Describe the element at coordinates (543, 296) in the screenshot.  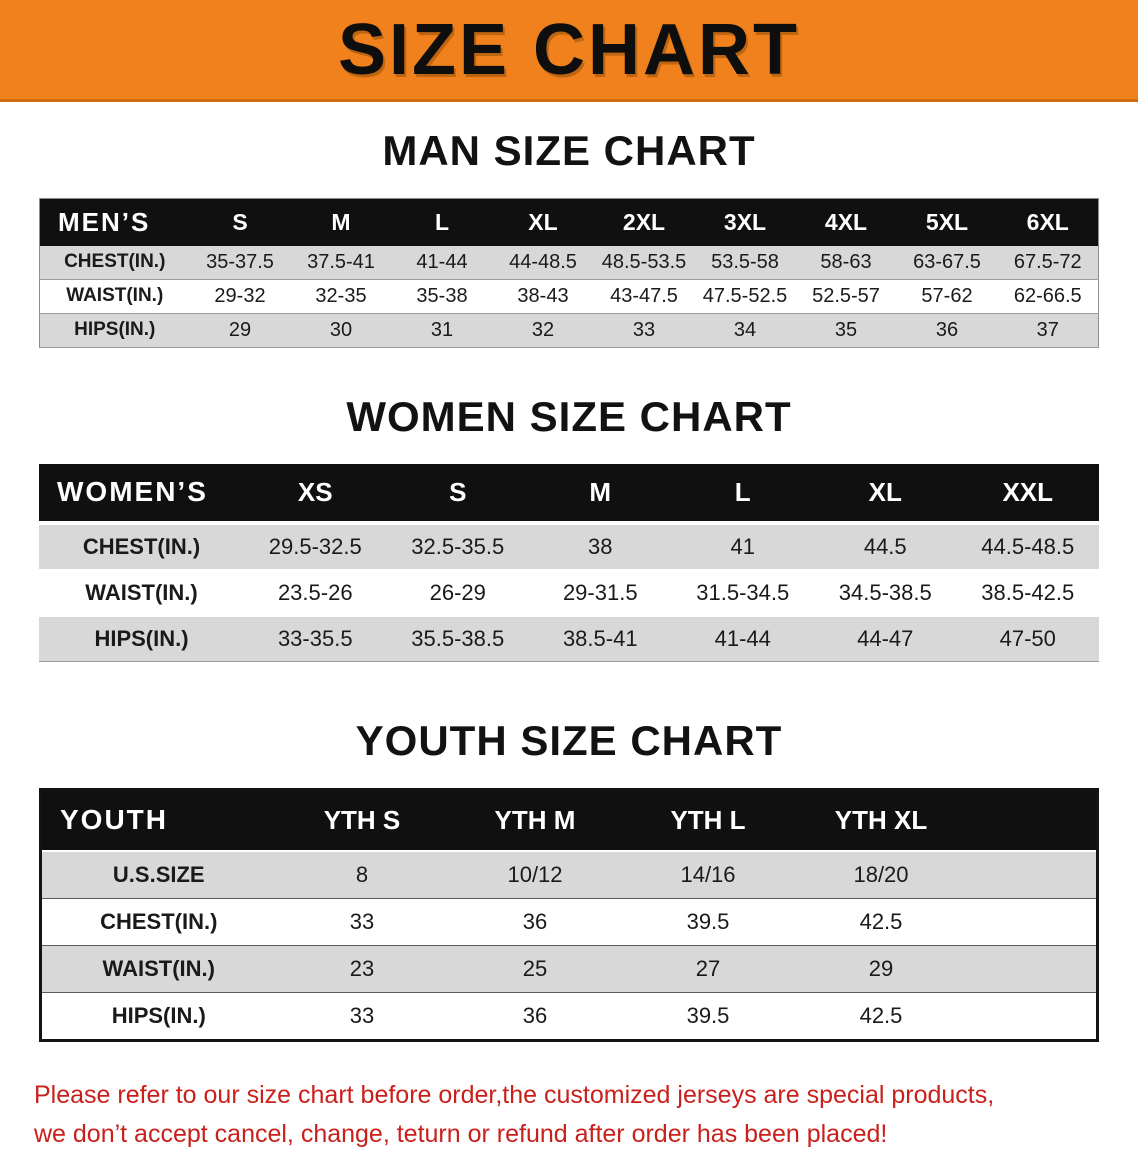
I see `size-value-cell: 38-43` at that location.